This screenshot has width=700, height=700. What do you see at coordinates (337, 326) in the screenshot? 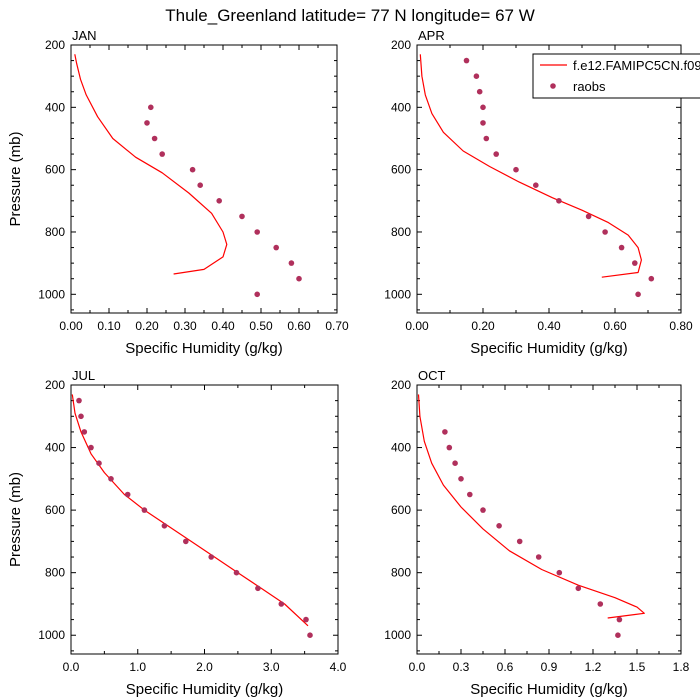
I see `x-tick-label: 0.70` at bounding box center [337, 326].